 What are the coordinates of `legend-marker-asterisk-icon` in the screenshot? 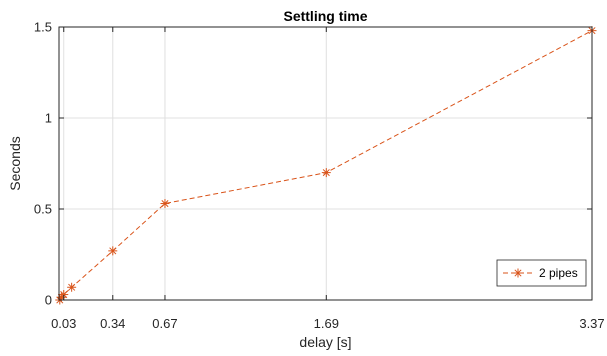 It's located at (518, 273).